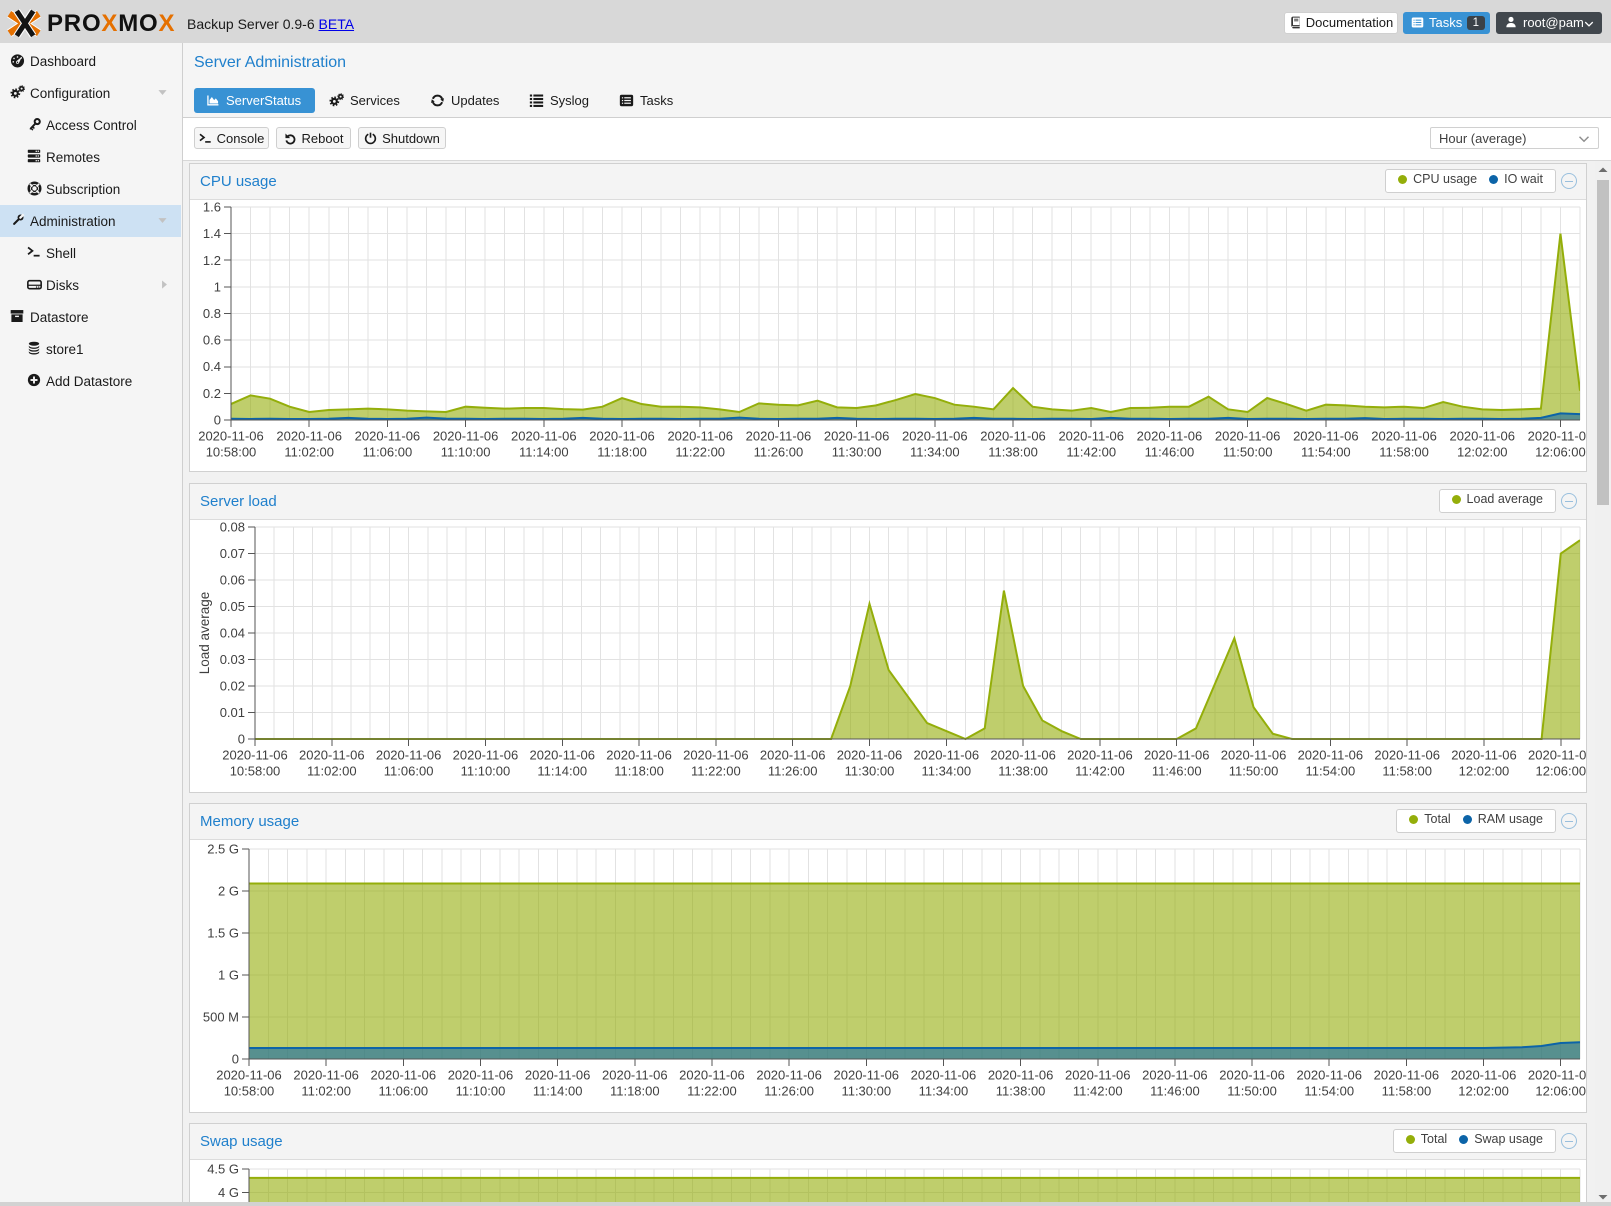 The image size is (1611, 1206). What do you see at coordinates (212, 366) in the screenshot?
I see `svg-text: 0.4` at bounding box center [212, 366].